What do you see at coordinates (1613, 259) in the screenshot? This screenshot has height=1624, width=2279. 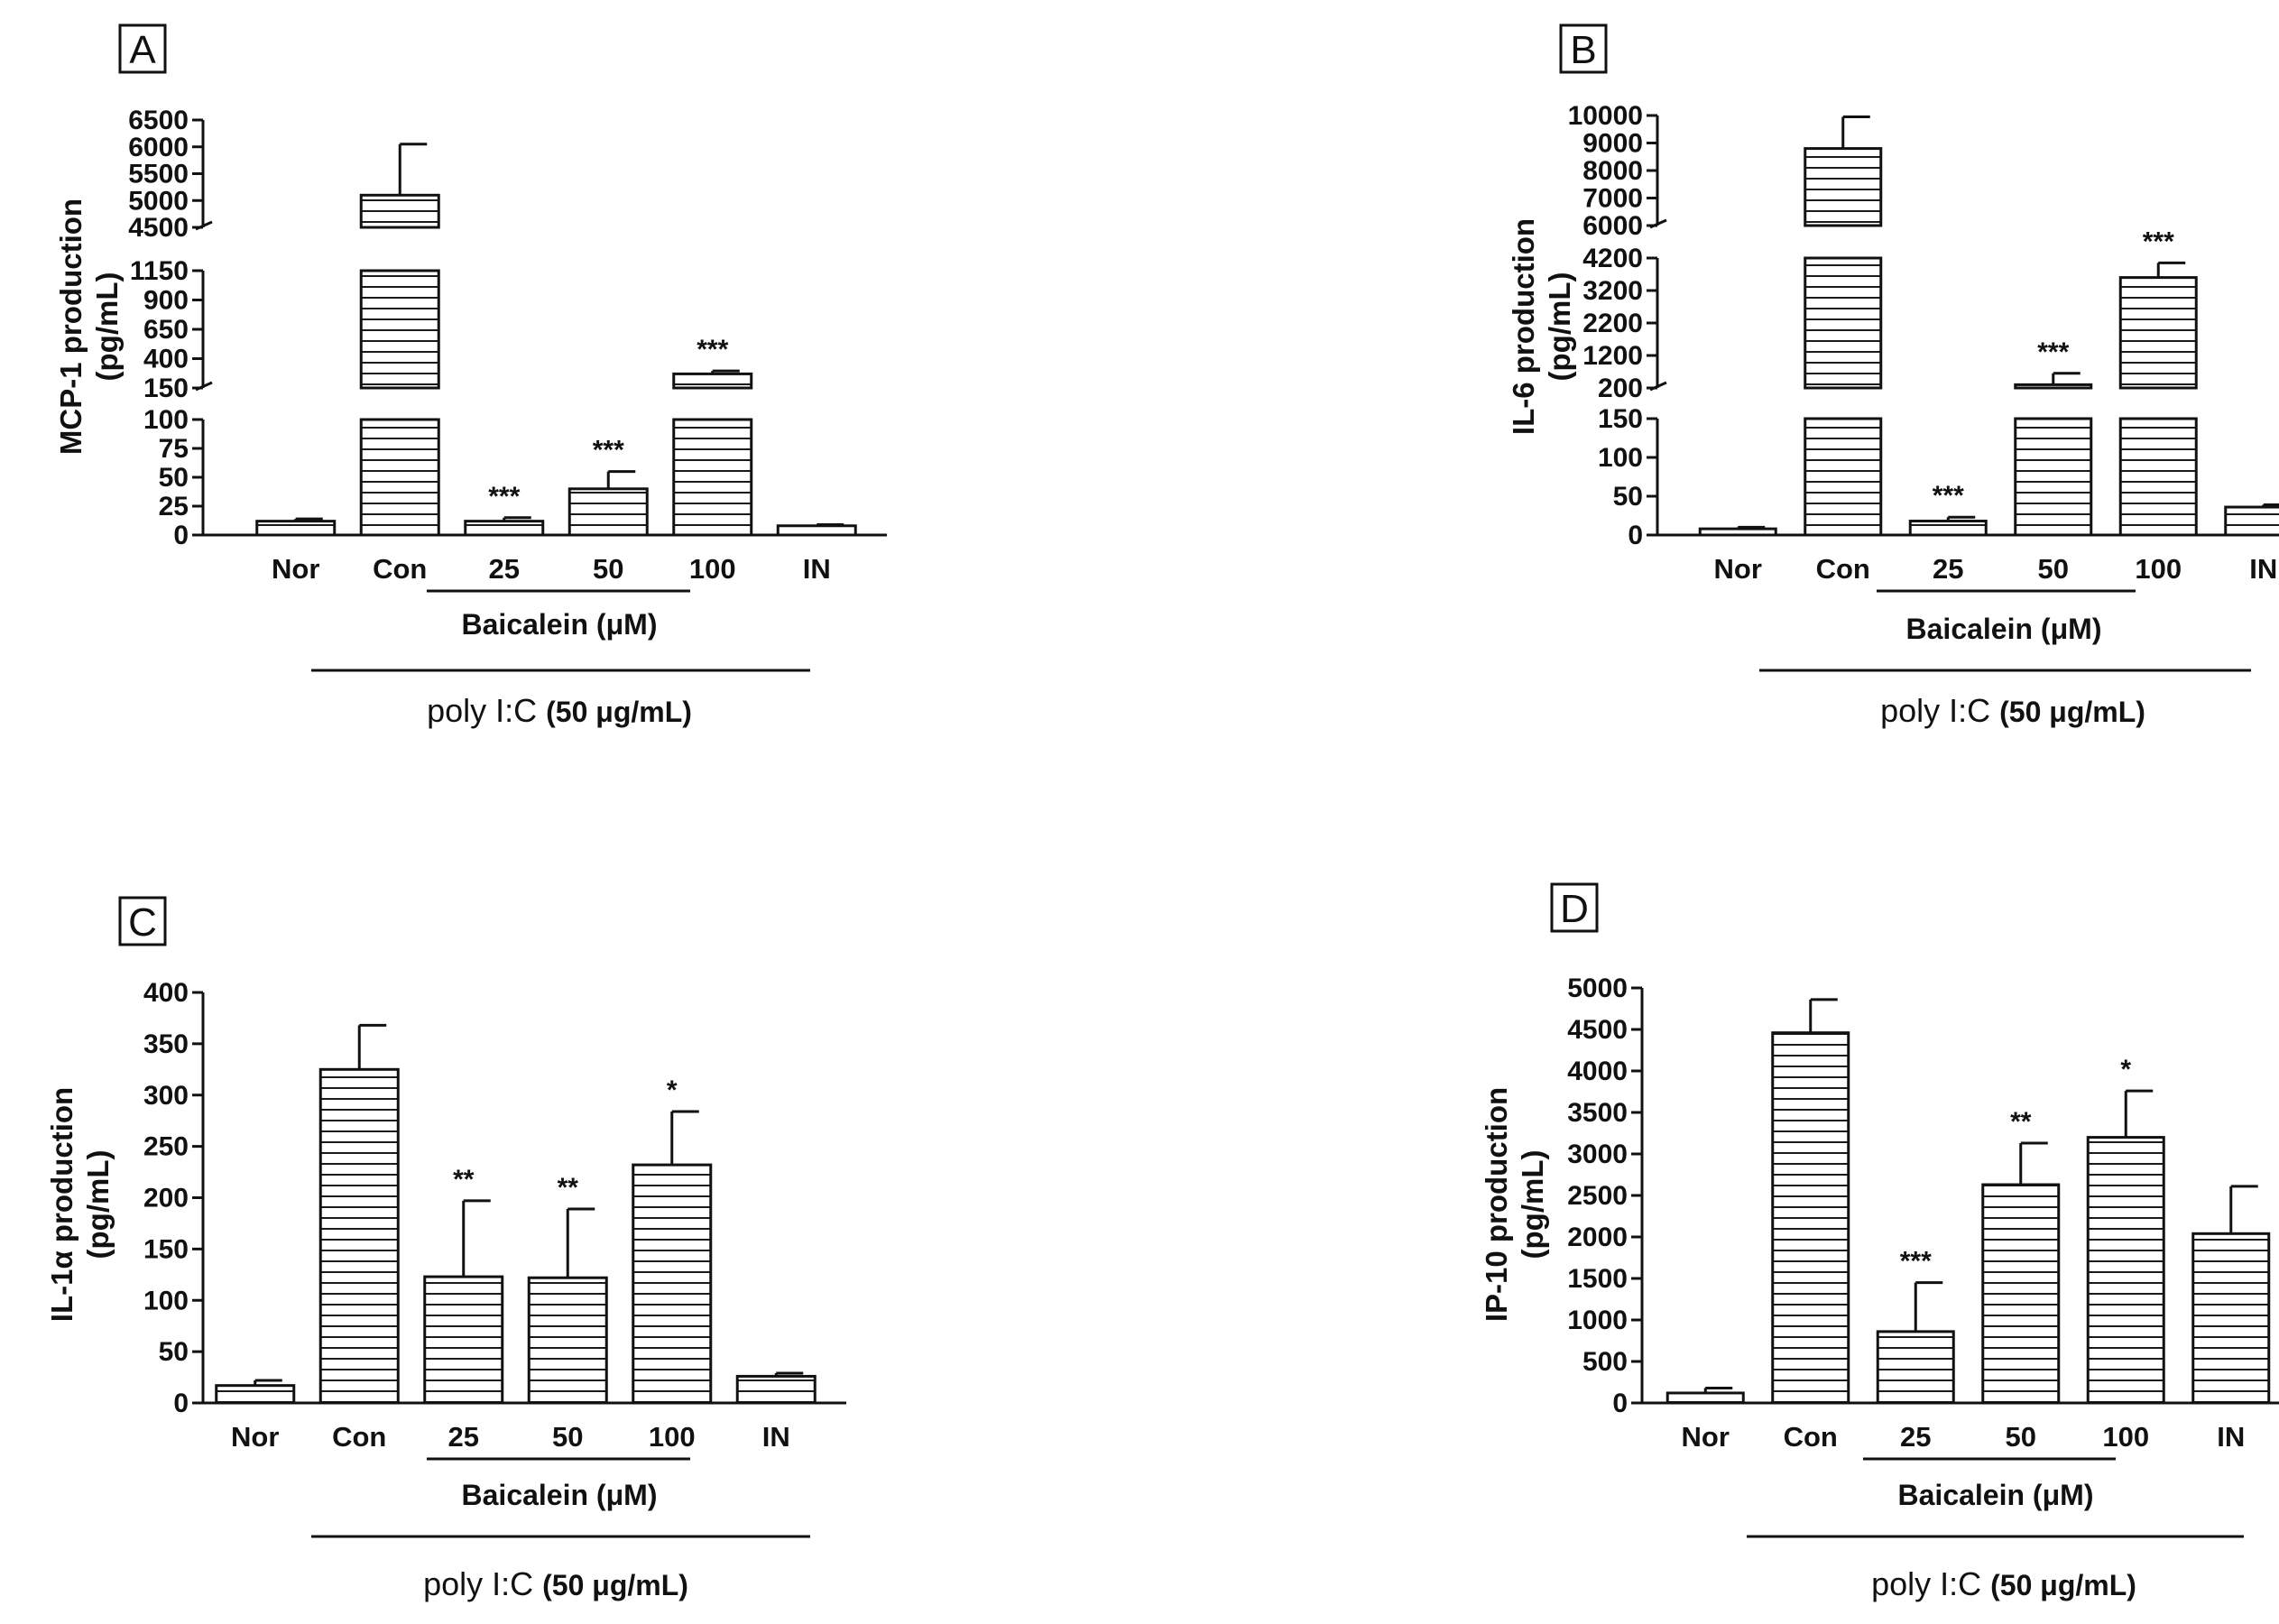 I see `y-tick-label: 4200` at bounding box center [1613, 259].